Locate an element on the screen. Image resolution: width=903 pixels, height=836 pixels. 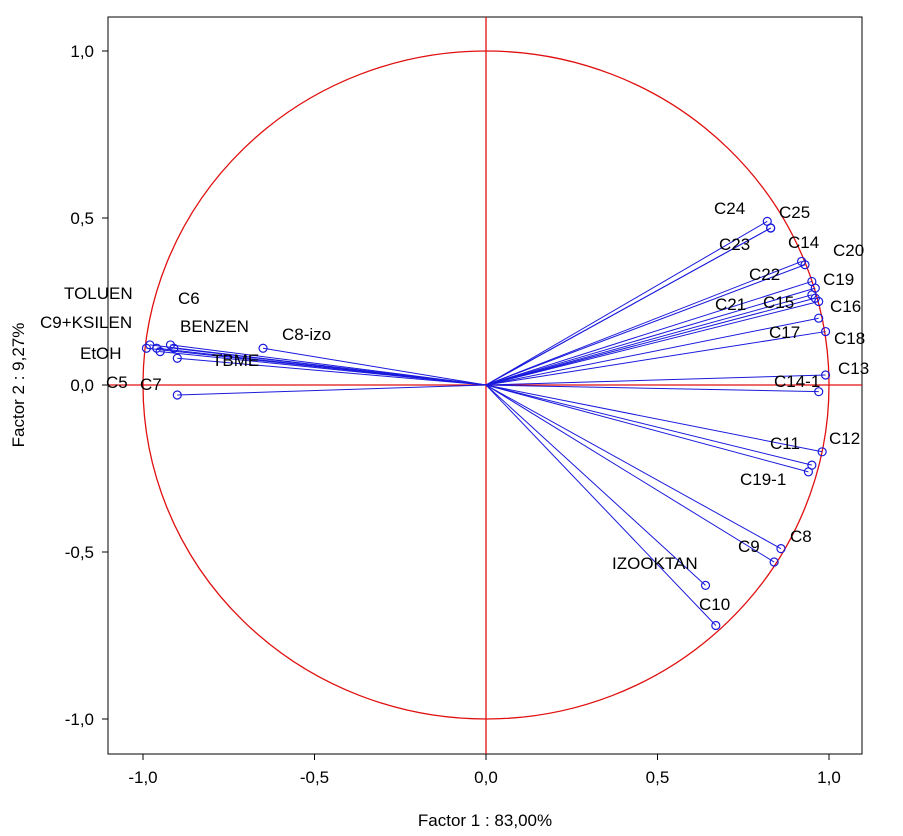
point-c18 is located at coordinates (825, 331).